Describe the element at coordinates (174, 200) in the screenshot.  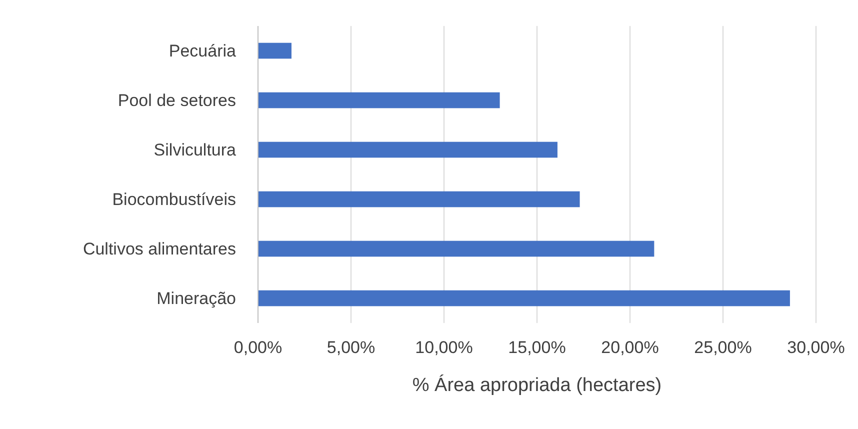
I see `y-tick-label: Biocombustíveis` at that location.